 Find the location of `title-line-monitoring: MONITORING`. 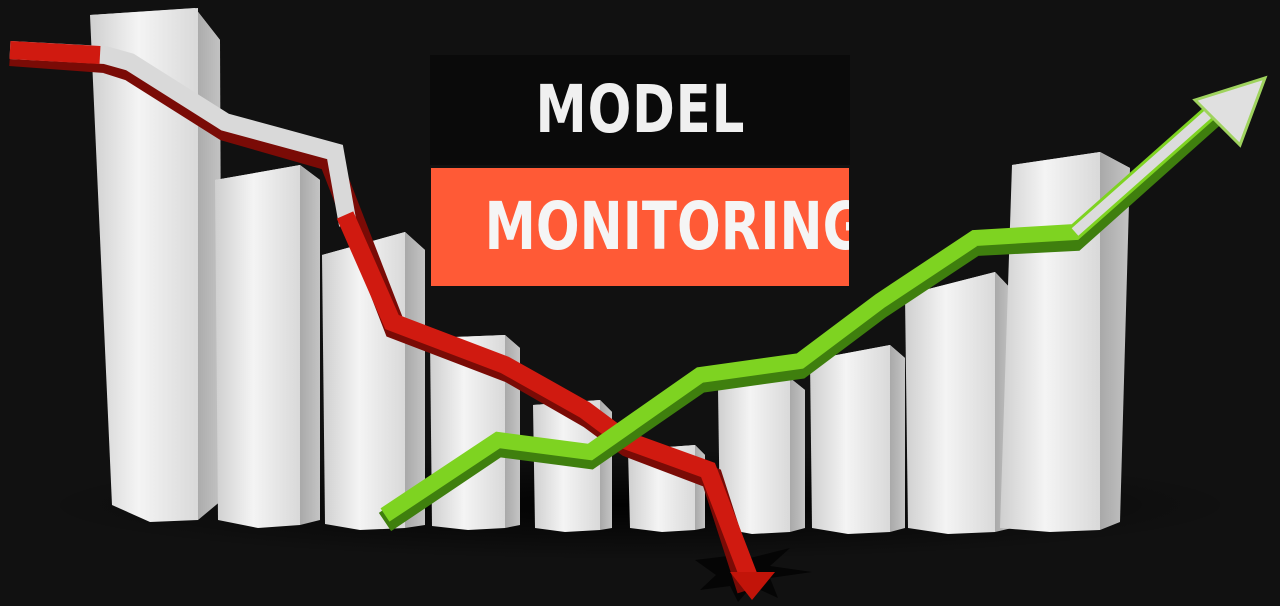

title-line-monitoring: MONITORING is located at coordinates (640, 227).